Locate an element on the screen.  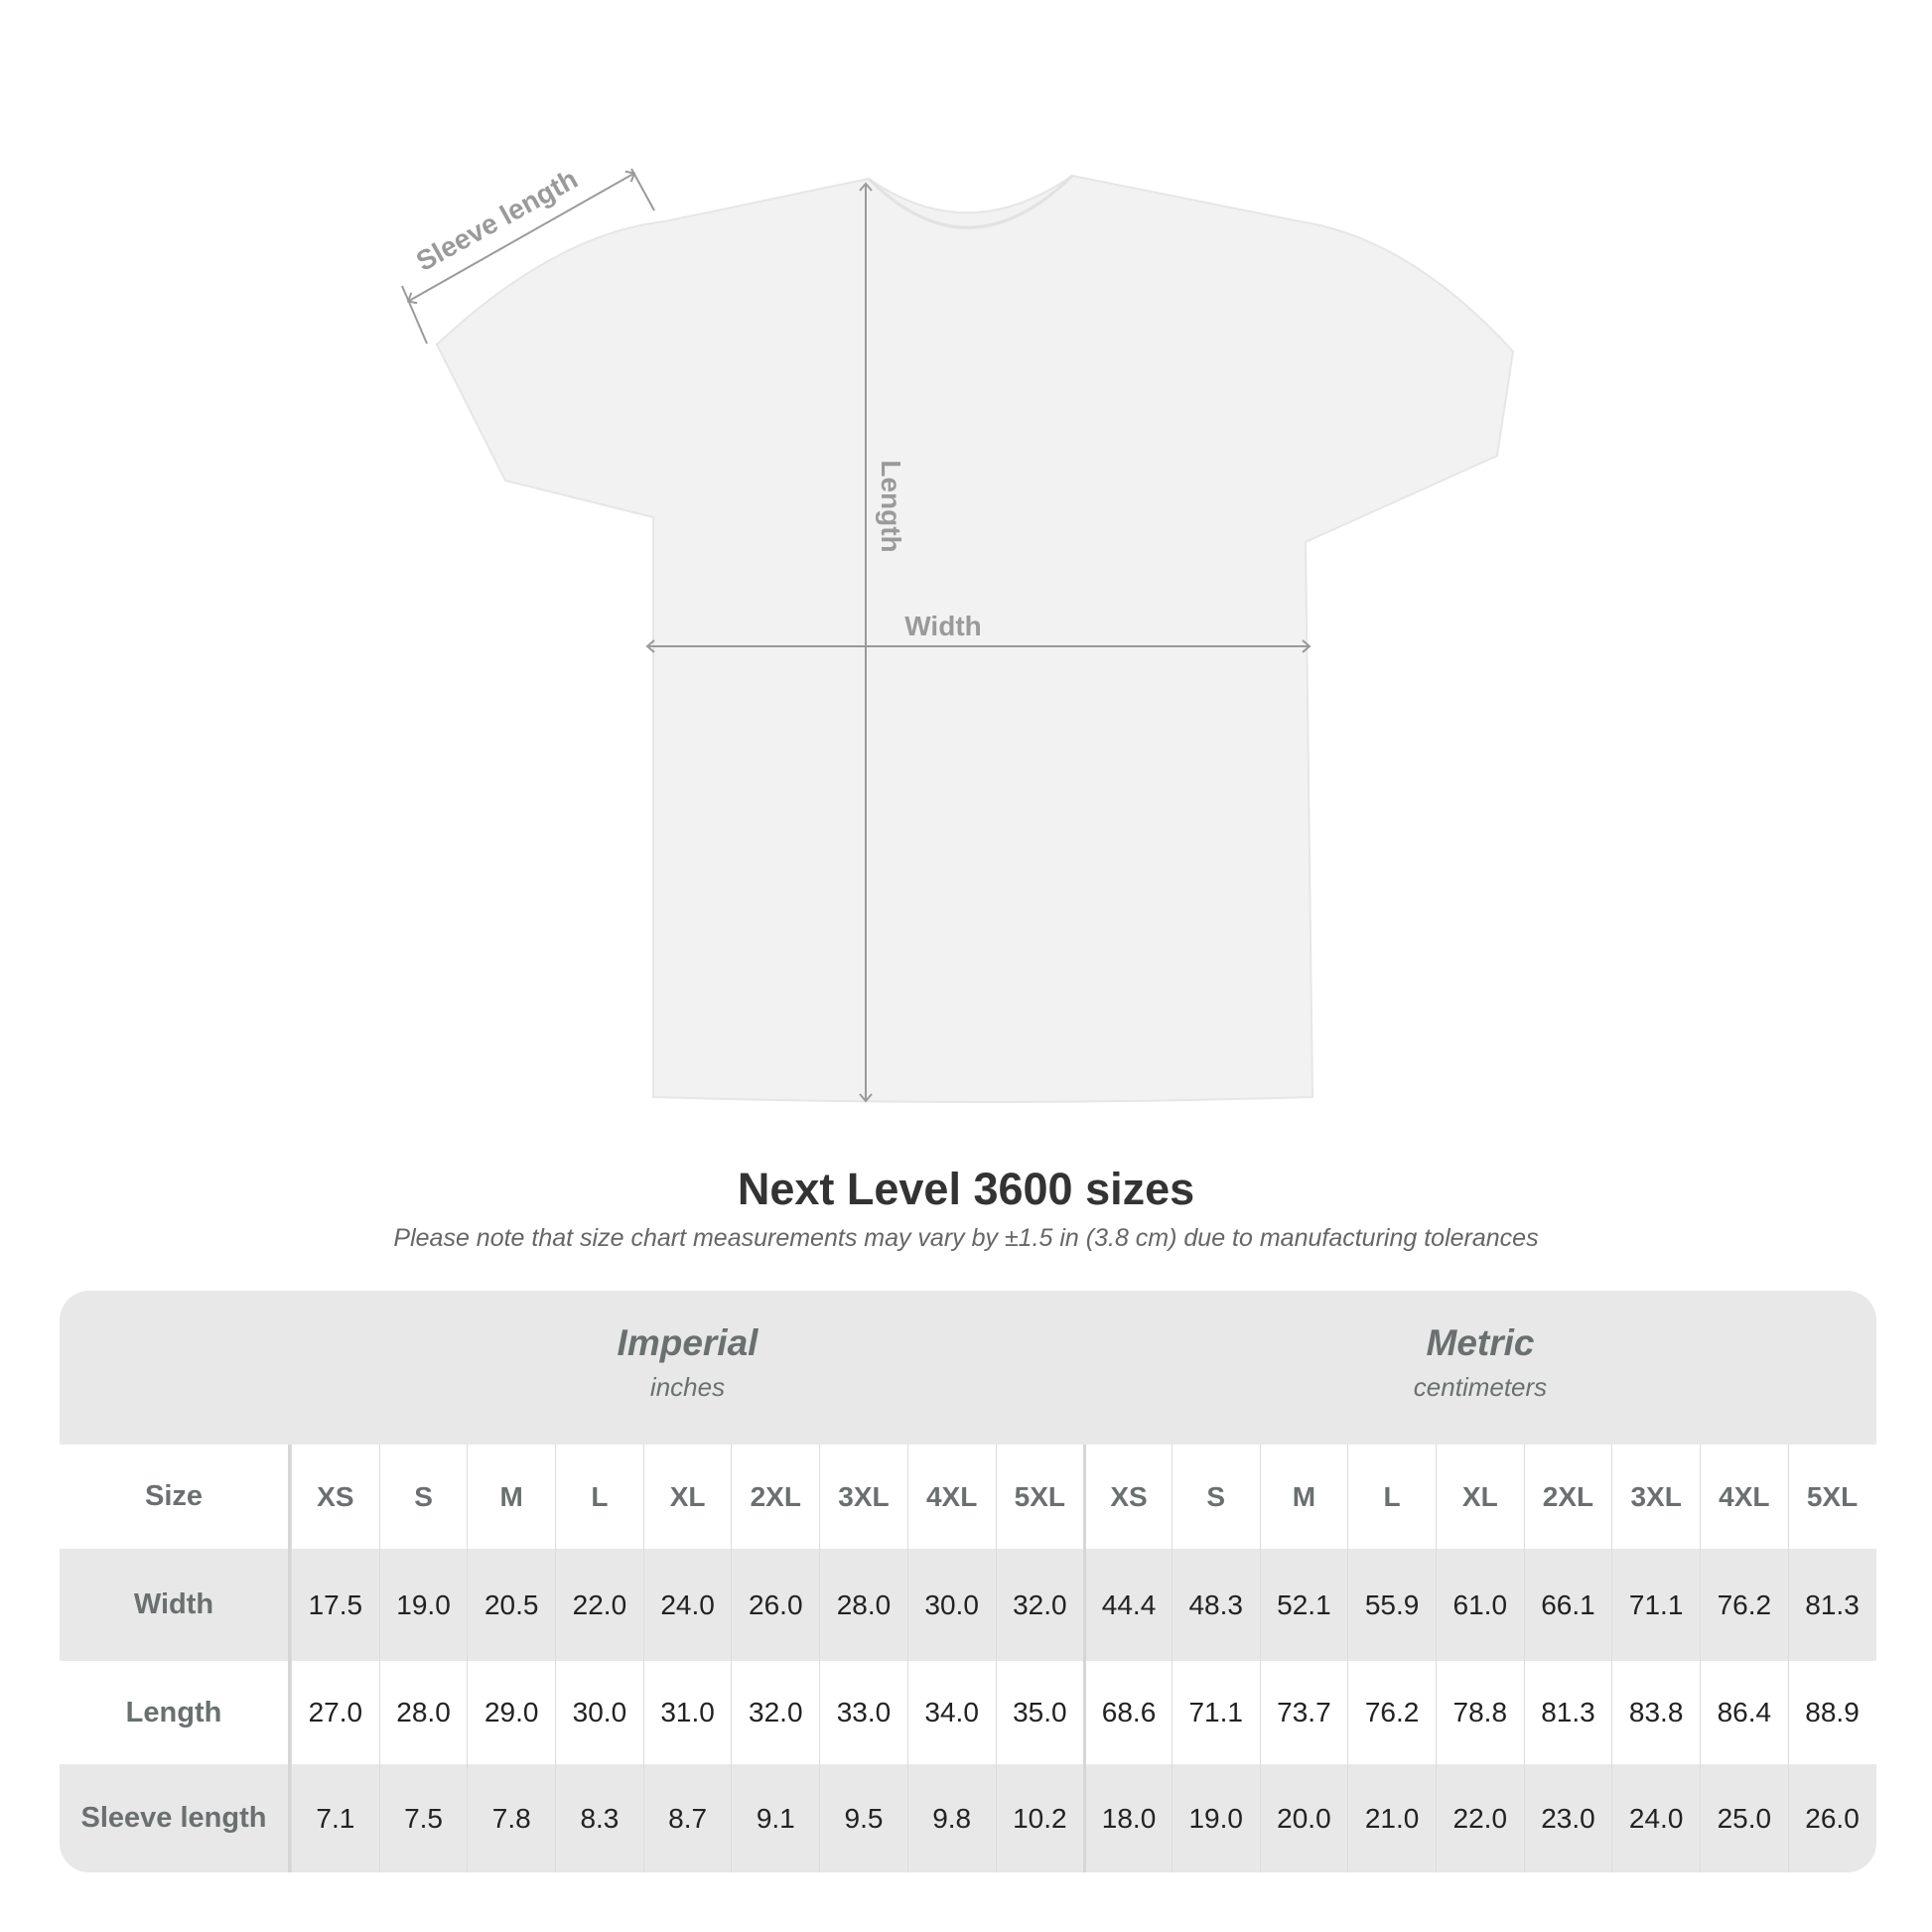
imperial-value-cell: 9.5 is located at coordinates (863, 1818).